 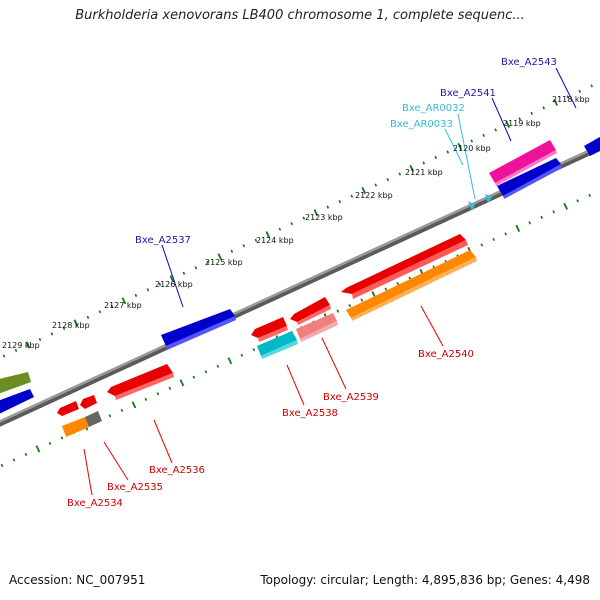 I want to click on tick-label: 2127 kbp, so click(x=123, y=305).